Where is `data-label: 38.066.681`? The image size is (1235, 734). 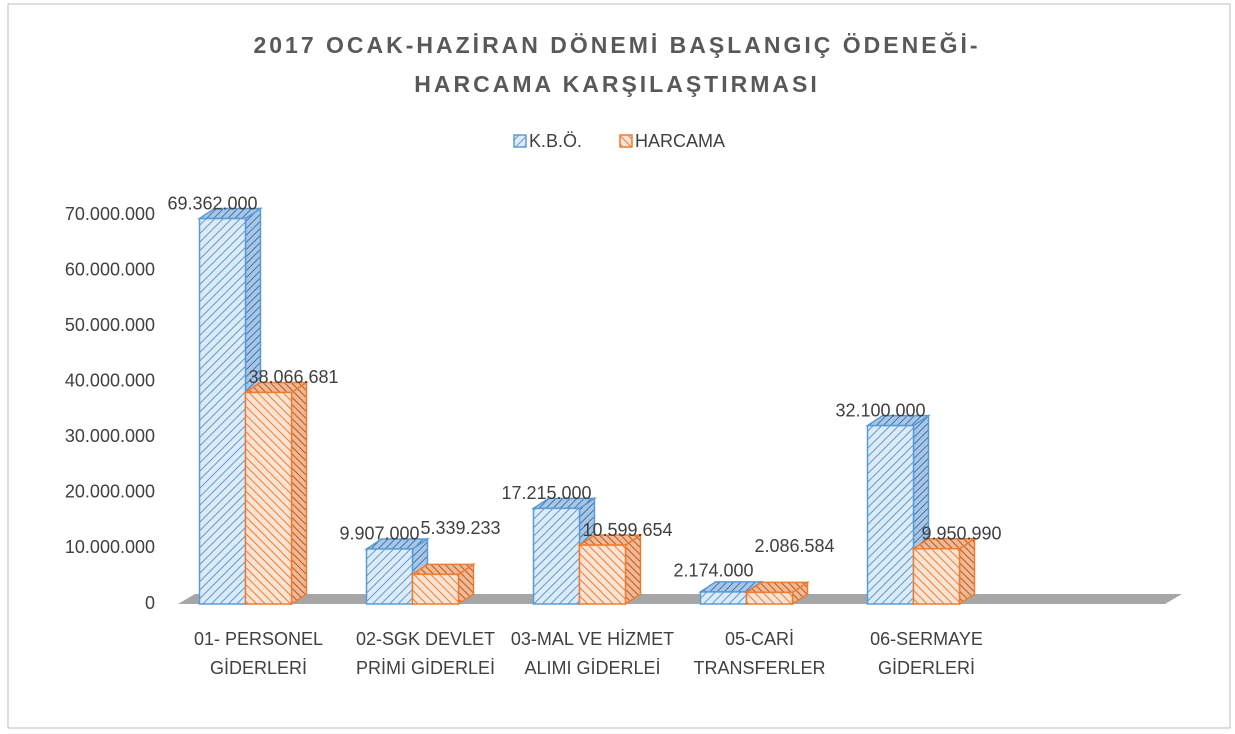
data-label: 38.066.681 is located at coordinates (293, 377).